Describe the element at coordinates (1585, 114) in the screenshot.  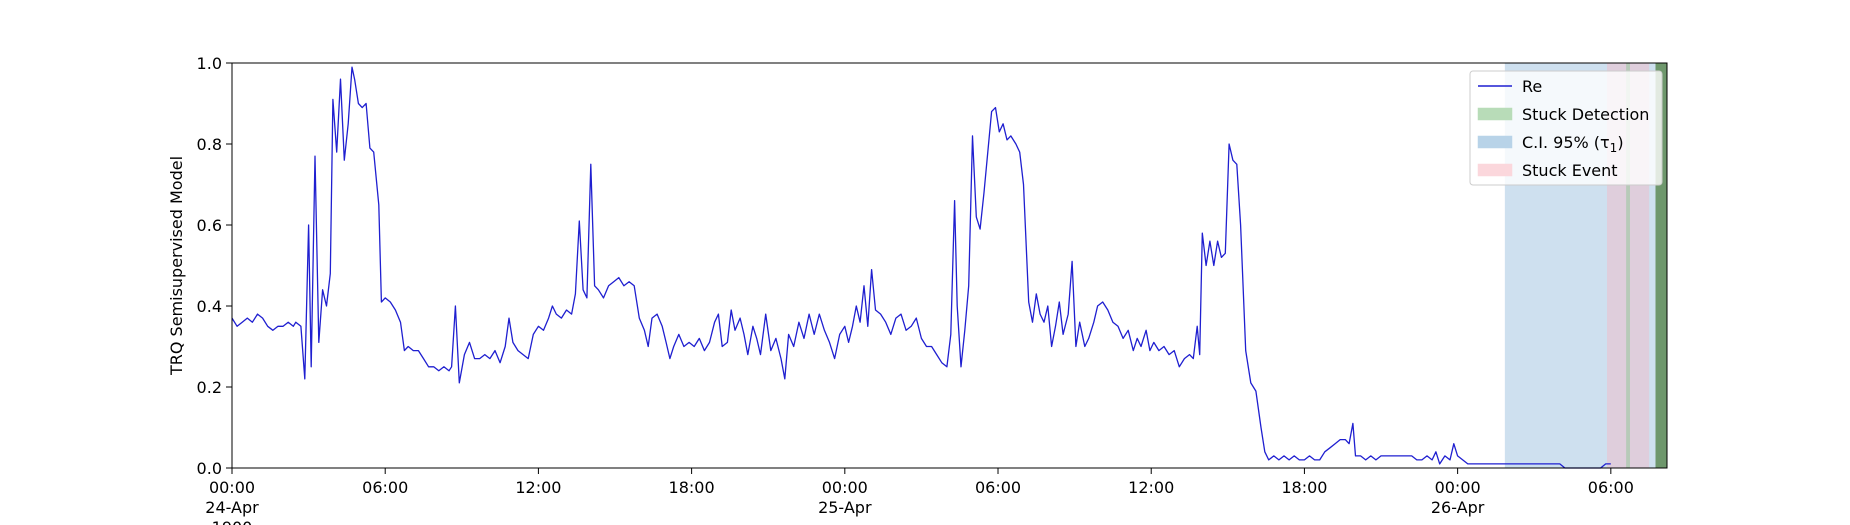
I see `legend-label-stuck-detection: Stuck Detection` at that location.